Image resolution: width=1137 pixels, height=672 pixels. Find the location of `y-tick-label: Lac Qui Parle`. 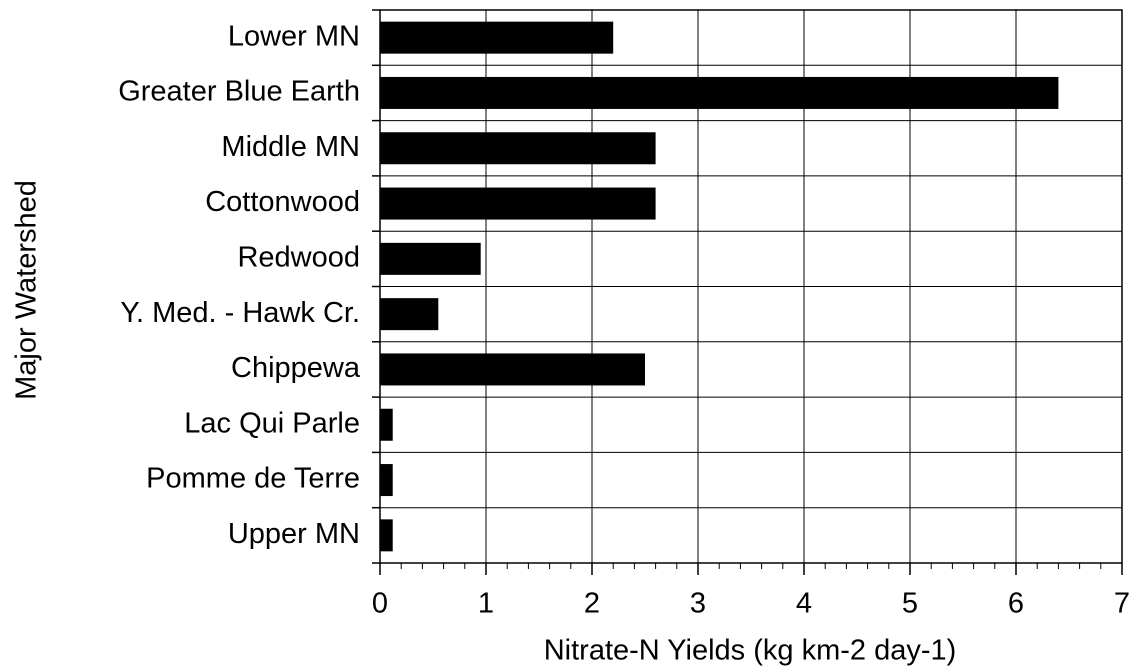

y-tick-label: Lac Qui Parle is located at coordinates (272, 423).